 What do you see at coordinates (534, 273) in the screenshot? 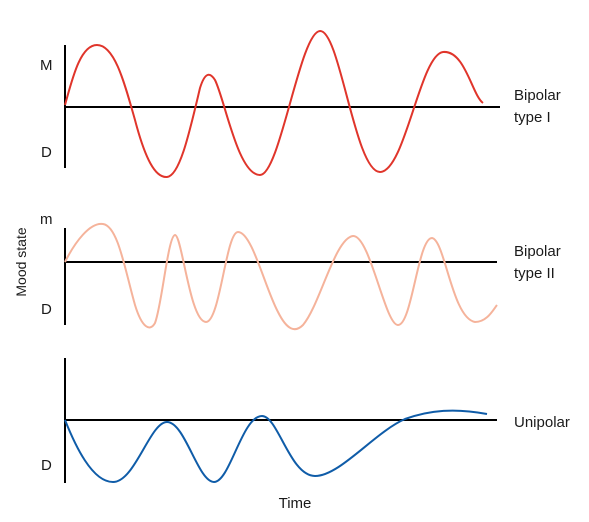
I see `panel2-label-line2: type II` at bounding box center [534, 273].